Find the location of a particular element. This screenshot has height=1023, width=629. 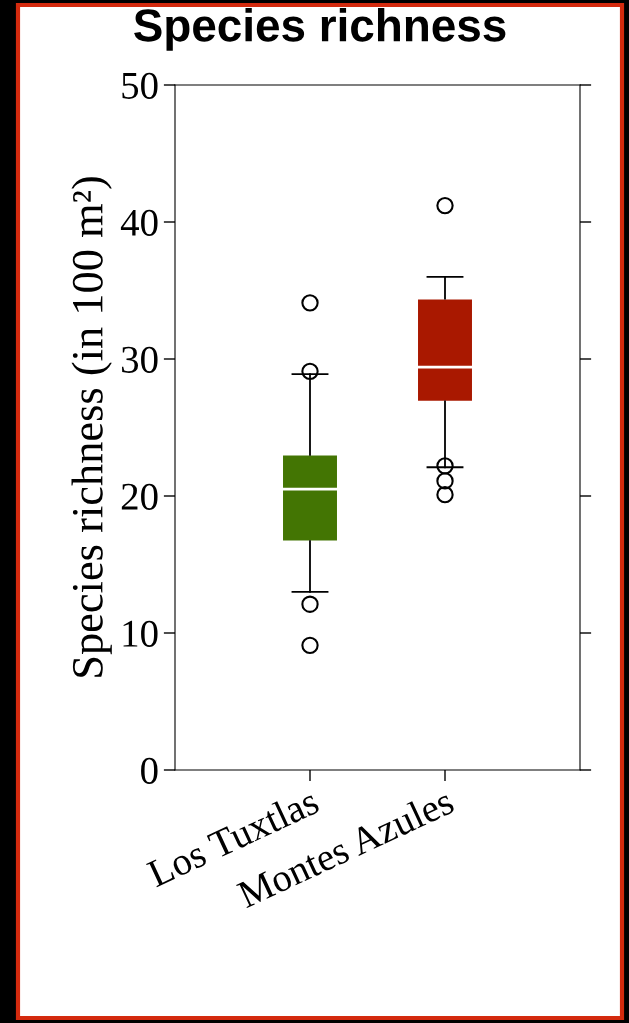

y-tick-label: 10 is located at coordinates (140, 633).